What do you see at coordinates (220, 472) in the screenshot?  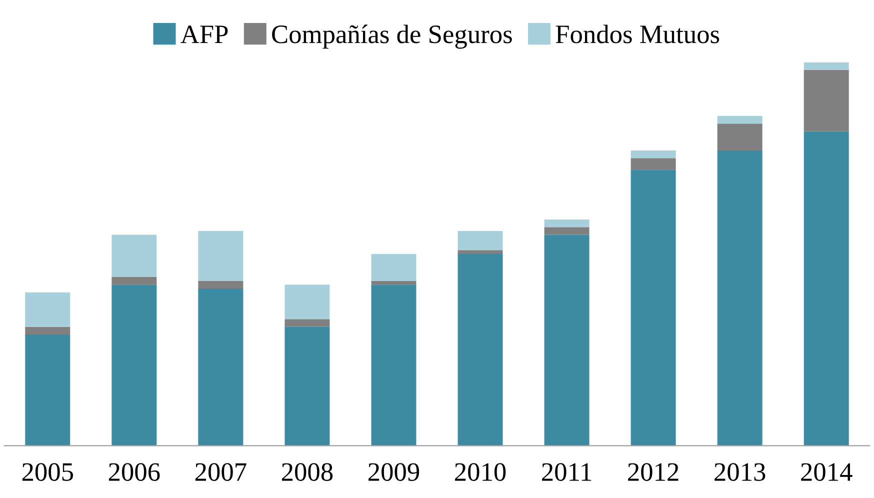 I see `x-tick-label: 2007` at bounding box center [220, 472].